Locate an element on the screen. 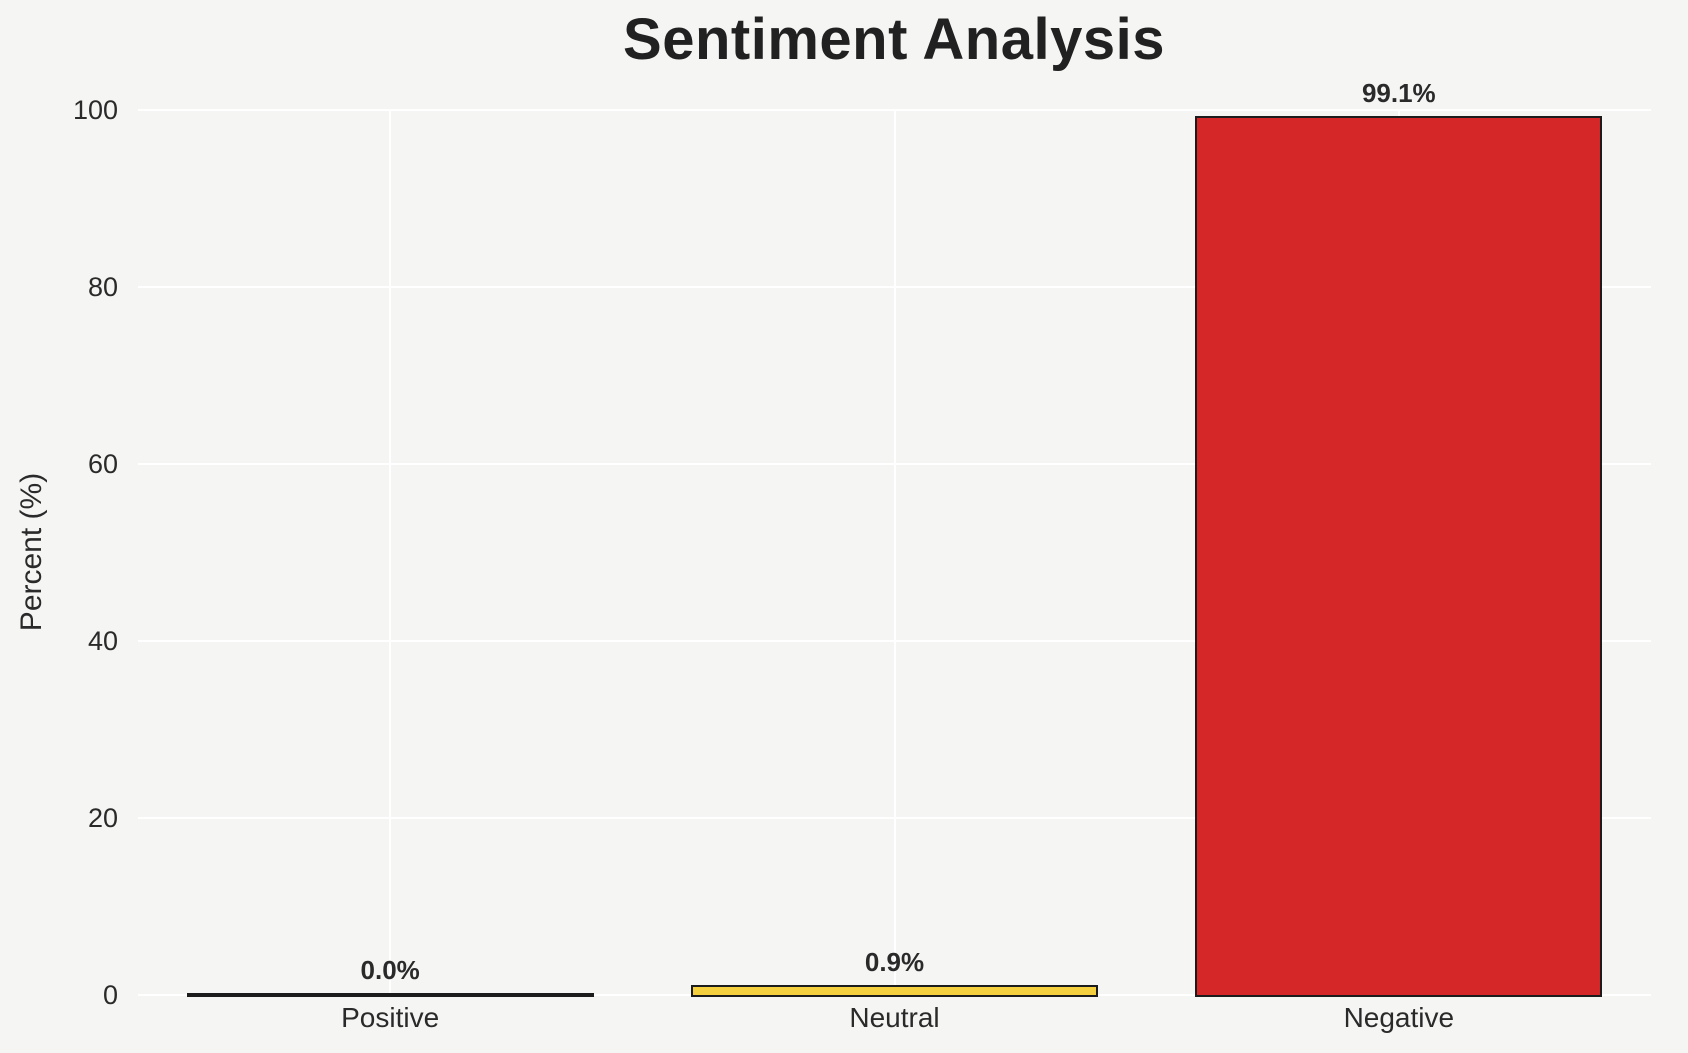 This screenshot has height=1053, width=1688. y-tick-0: 0 is located at coordinates (110, 995).